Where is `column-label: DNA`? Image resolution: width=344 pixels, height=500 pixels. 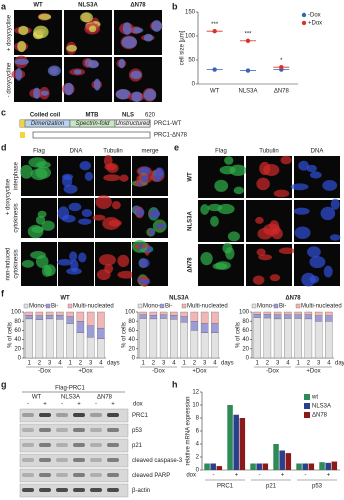
column-label: DNA is located at coordinates (317, 152).